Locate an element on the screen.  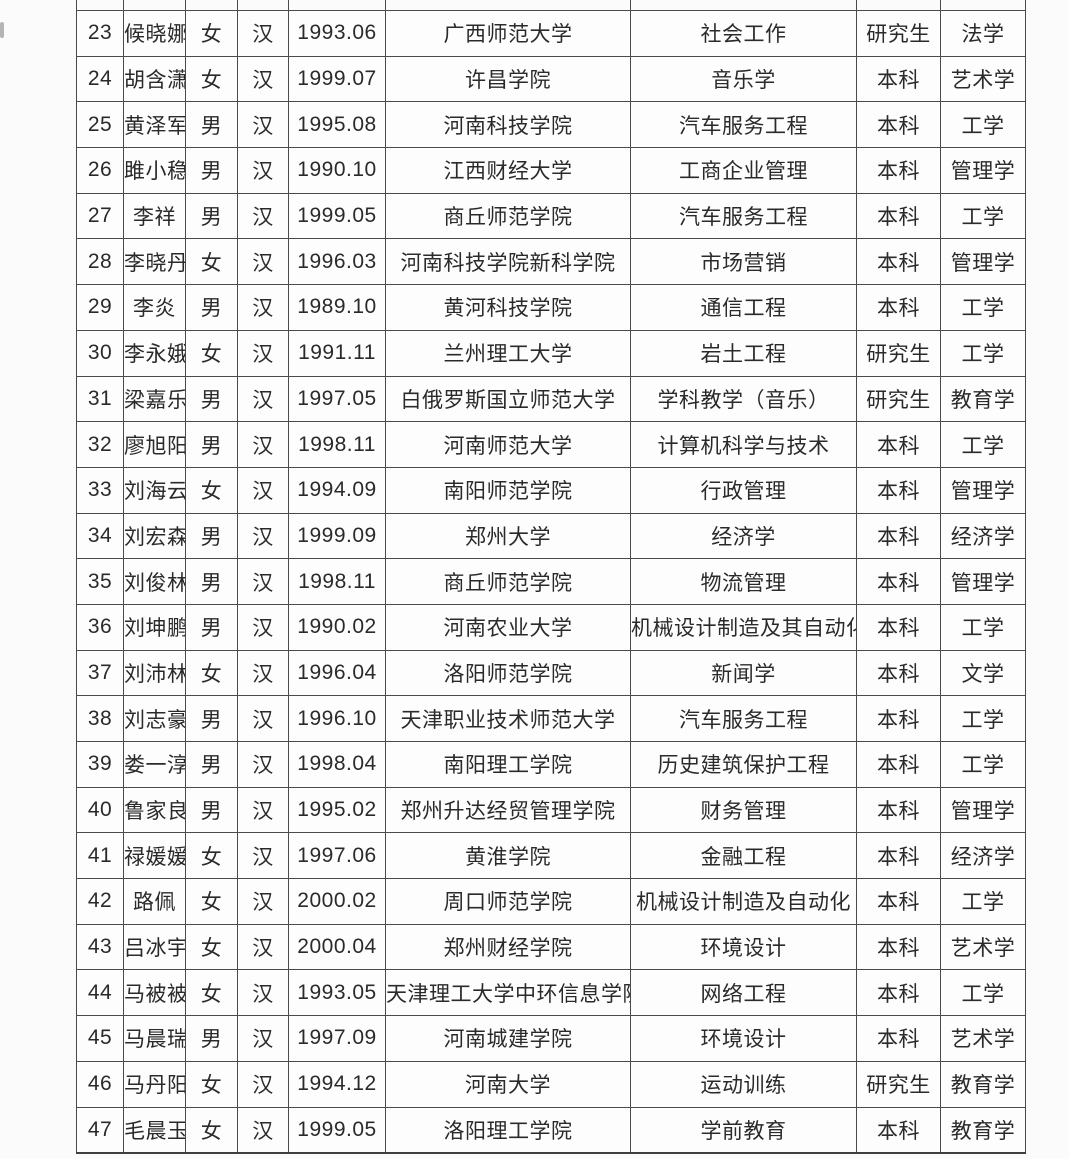
cell-birth-date: 1998.11 is located at coordinates (337, 581).